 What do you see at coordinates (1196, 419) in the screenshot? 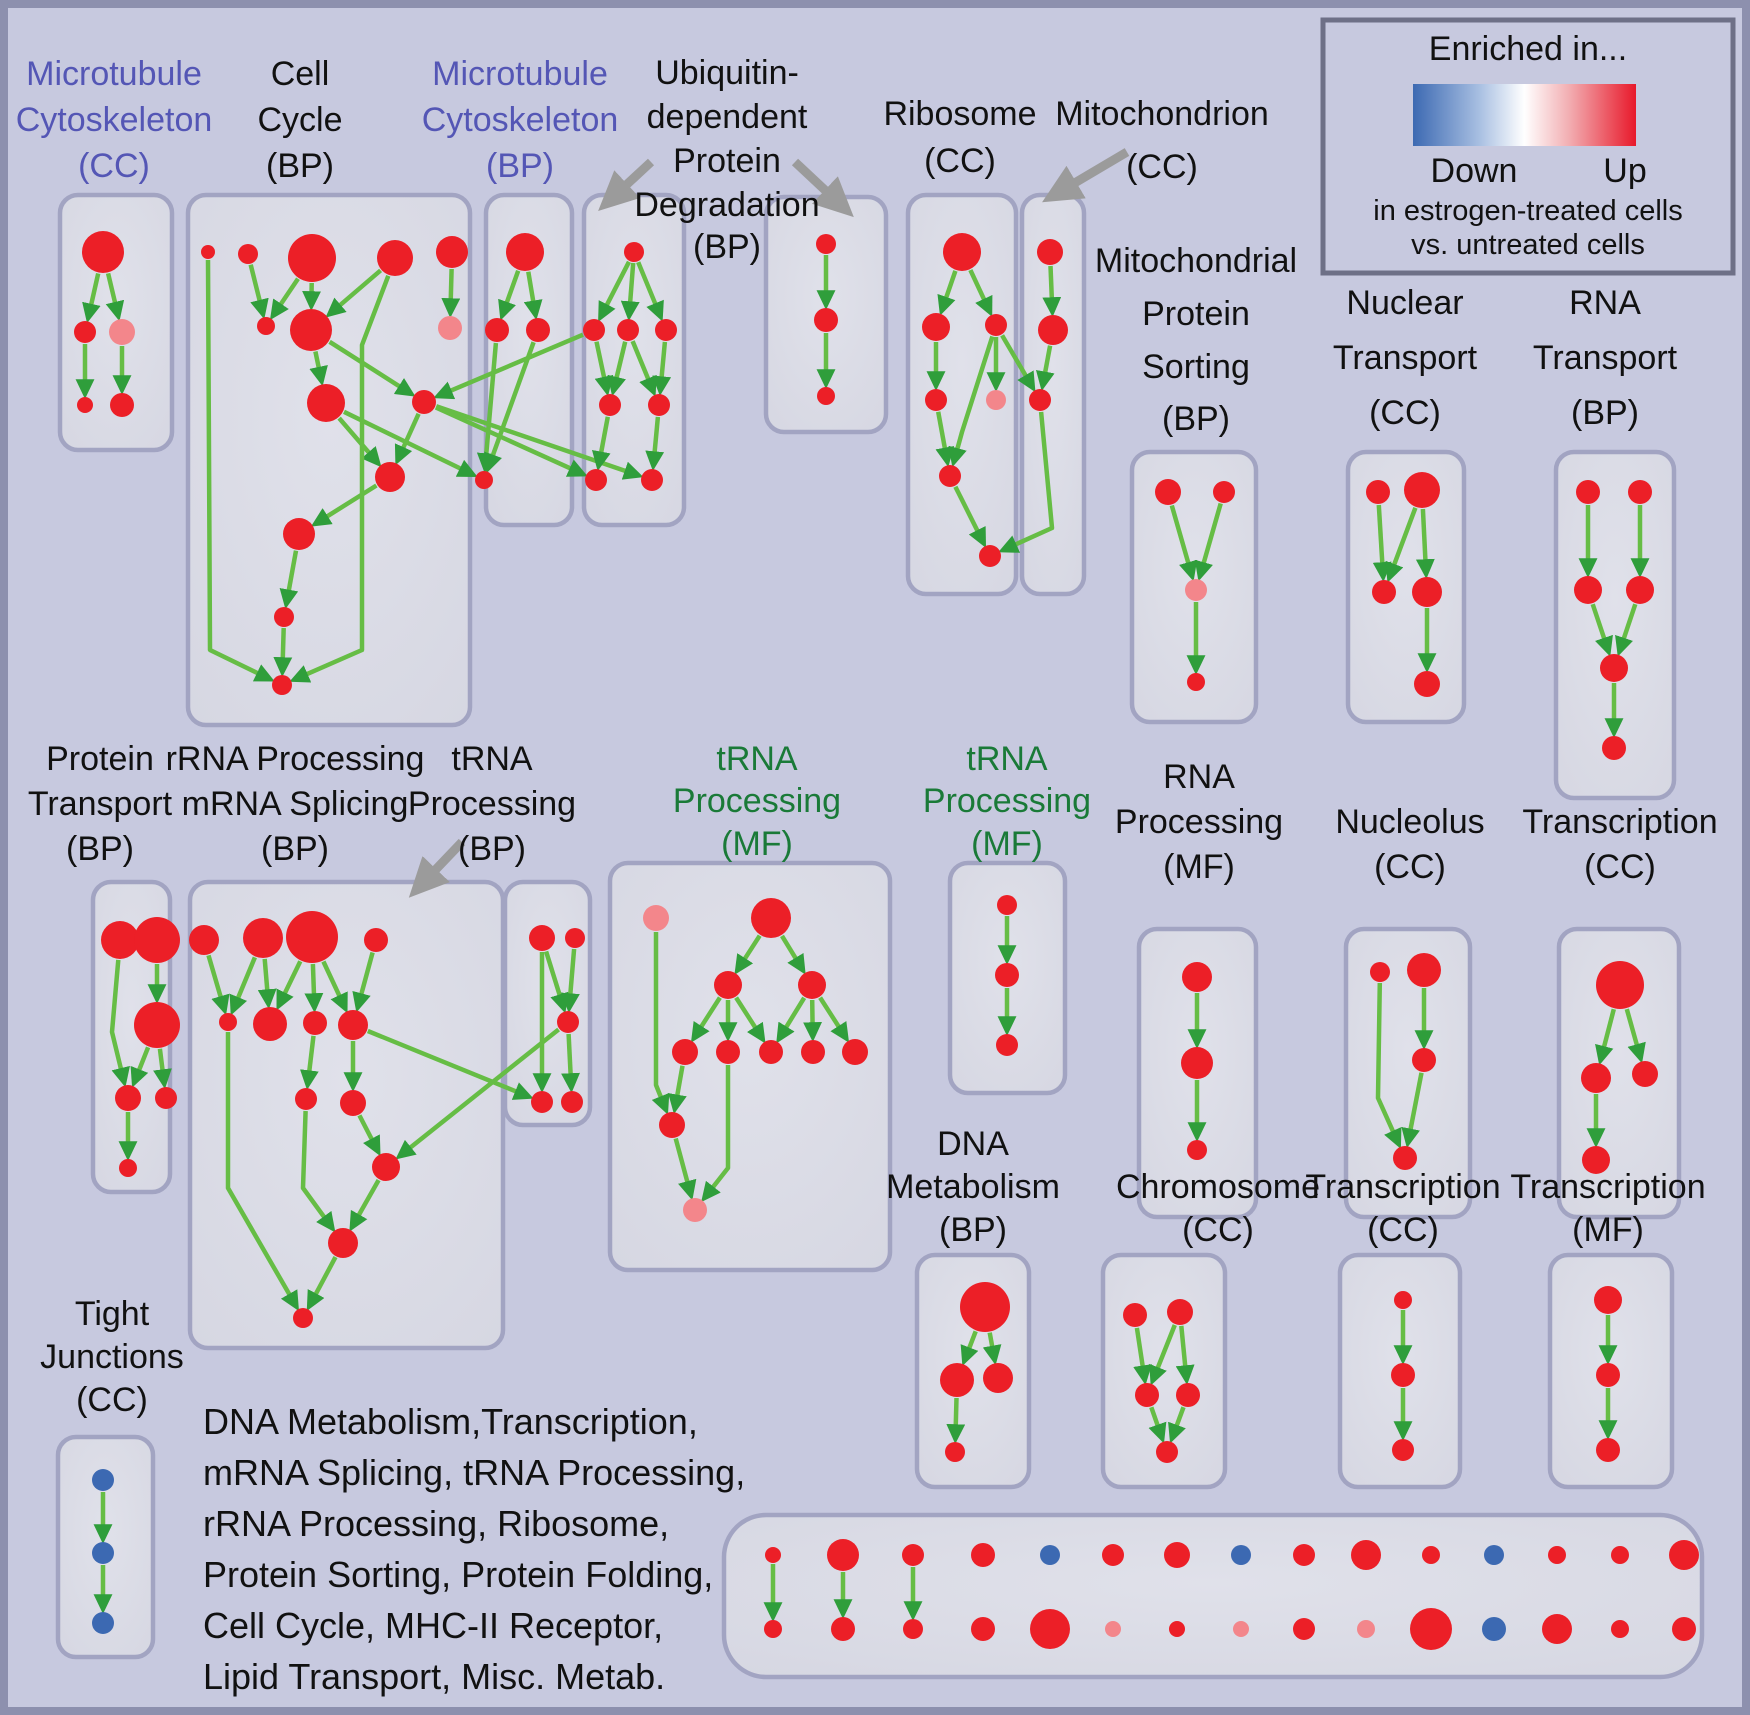
I see `cluster-label-mitochondrial-protein-sorting-bp: (BP)` at bounding box center [1196, 419].